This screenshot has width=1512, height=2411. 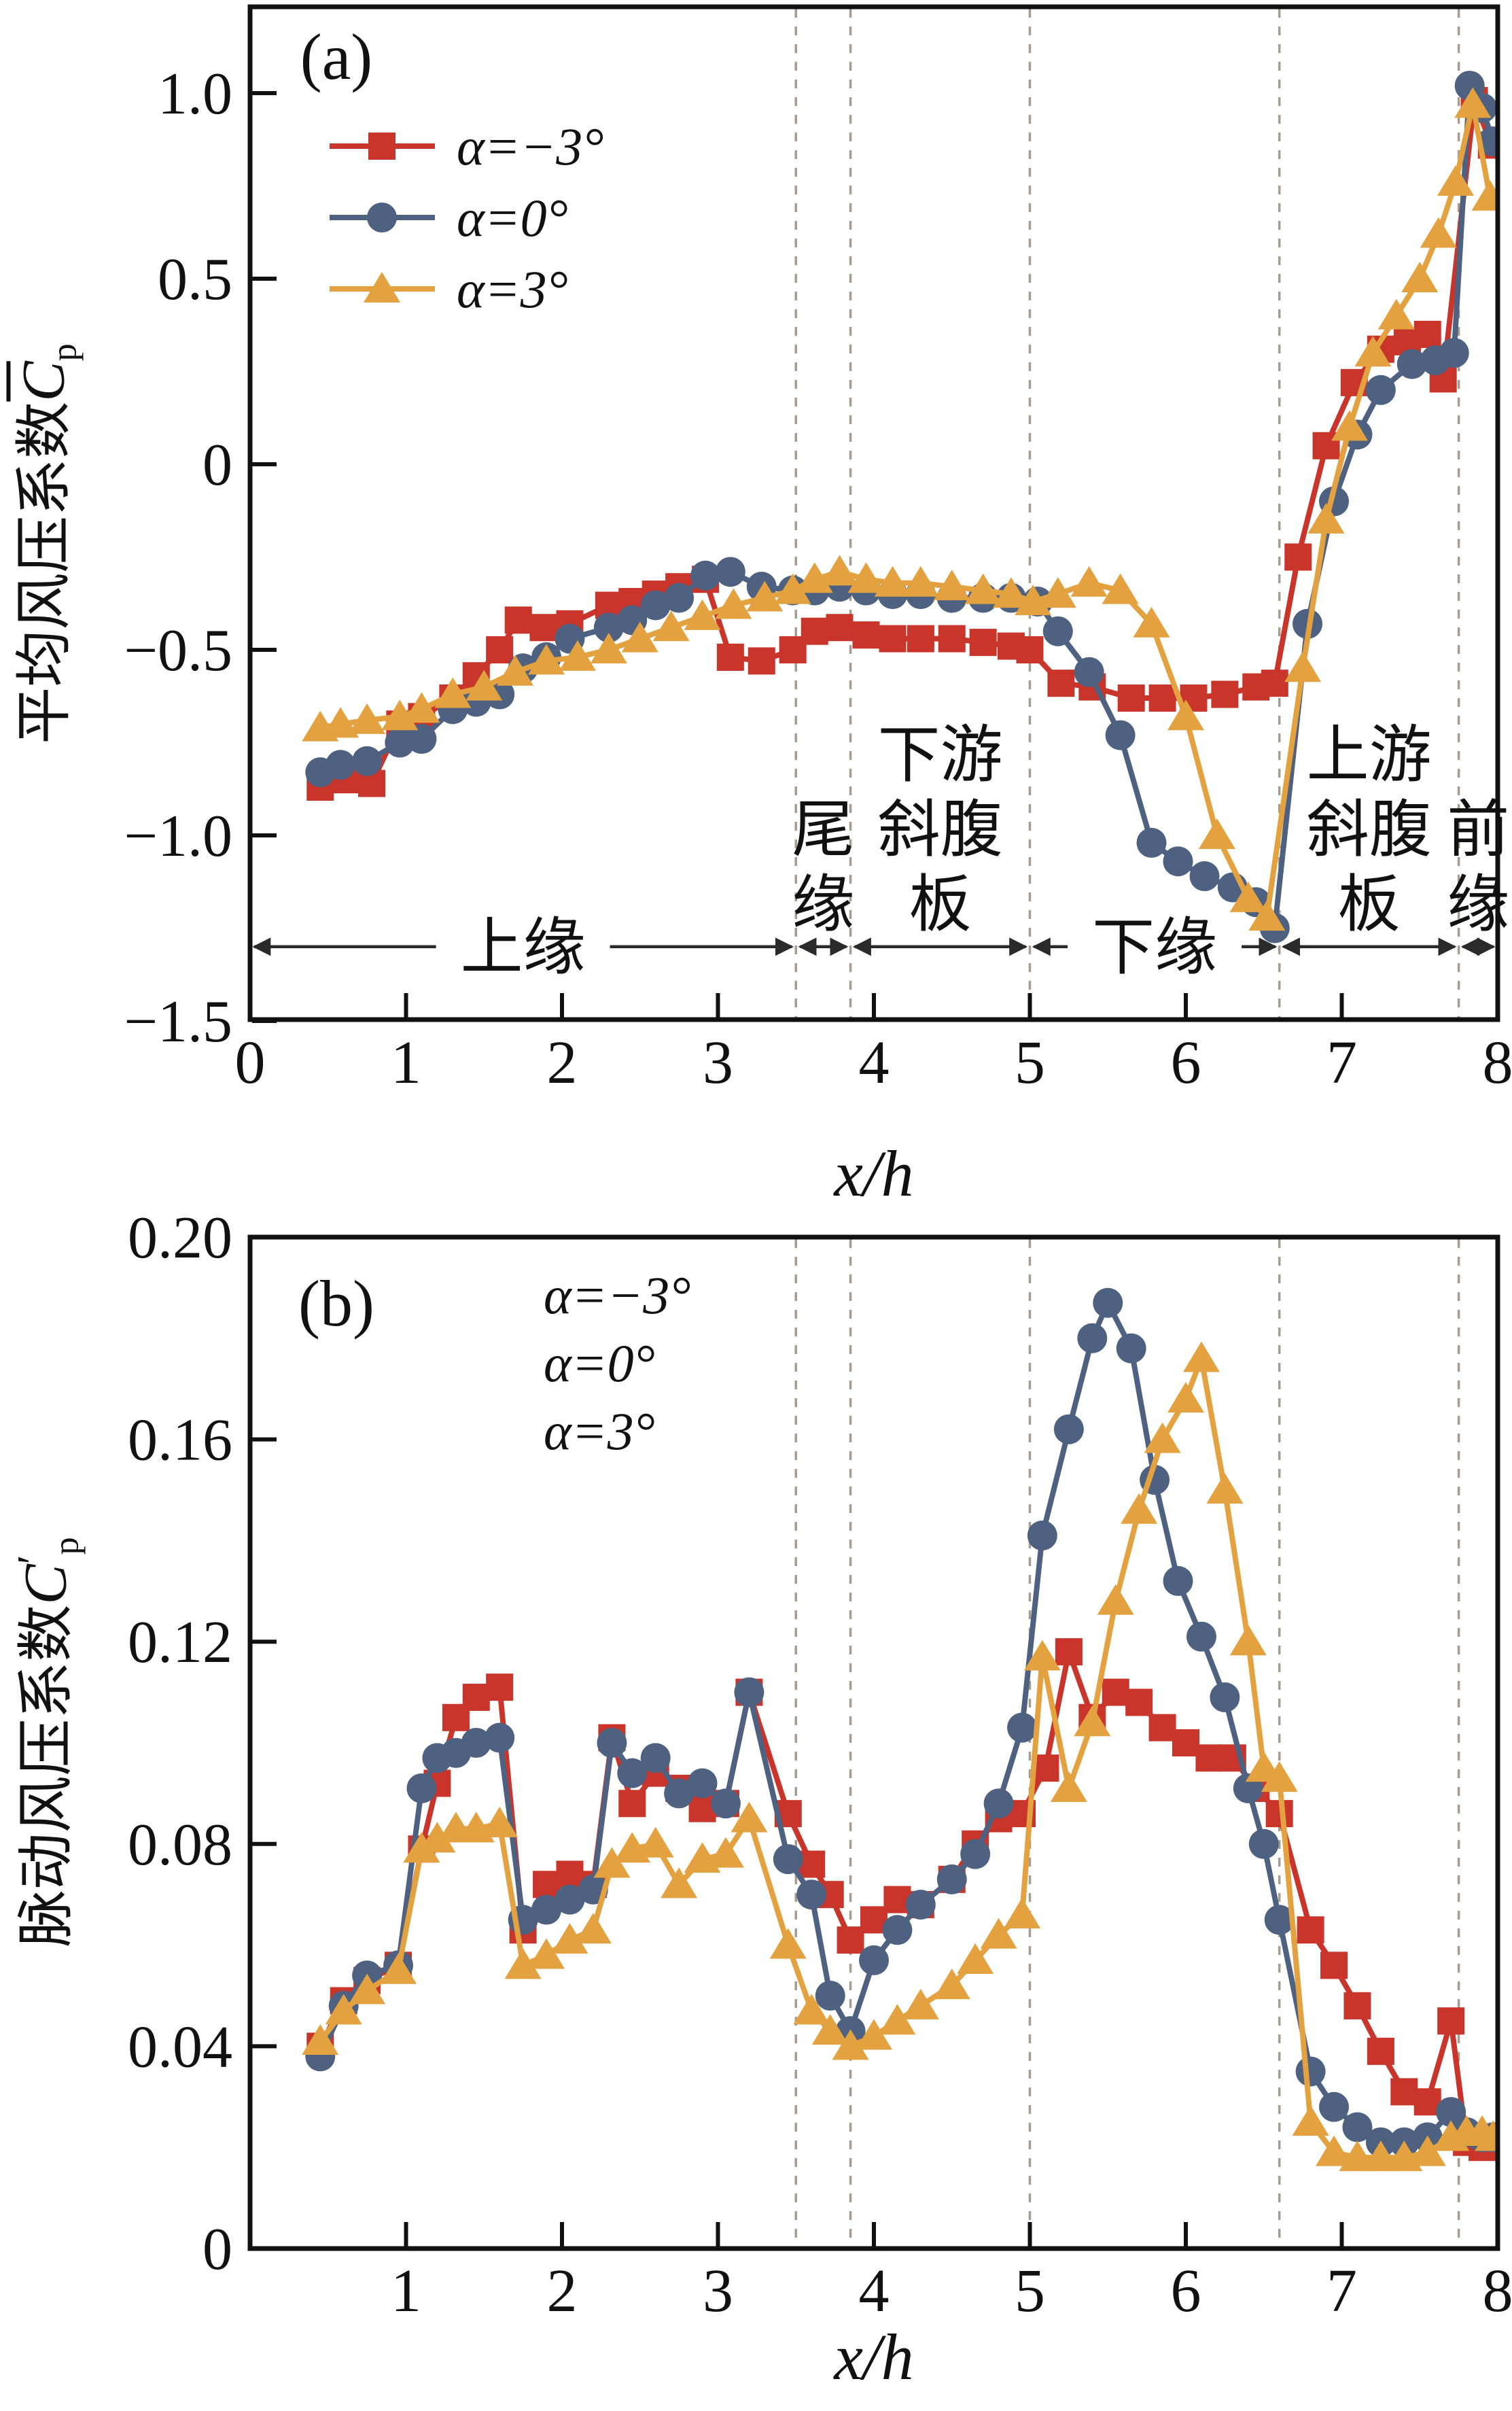 What do you see at coordinates (1369, 755) in the screenshot?
I see `region-label: 上游` at bounding box center [1369, 755].